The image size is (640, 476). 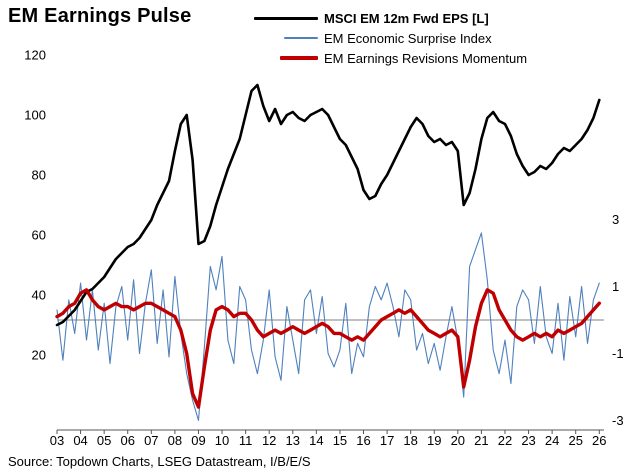 What do you see at coordinates (151, 440) in the screenshot?
I see `x-axis-tick-label: 07` at bounding box center [151, 440].